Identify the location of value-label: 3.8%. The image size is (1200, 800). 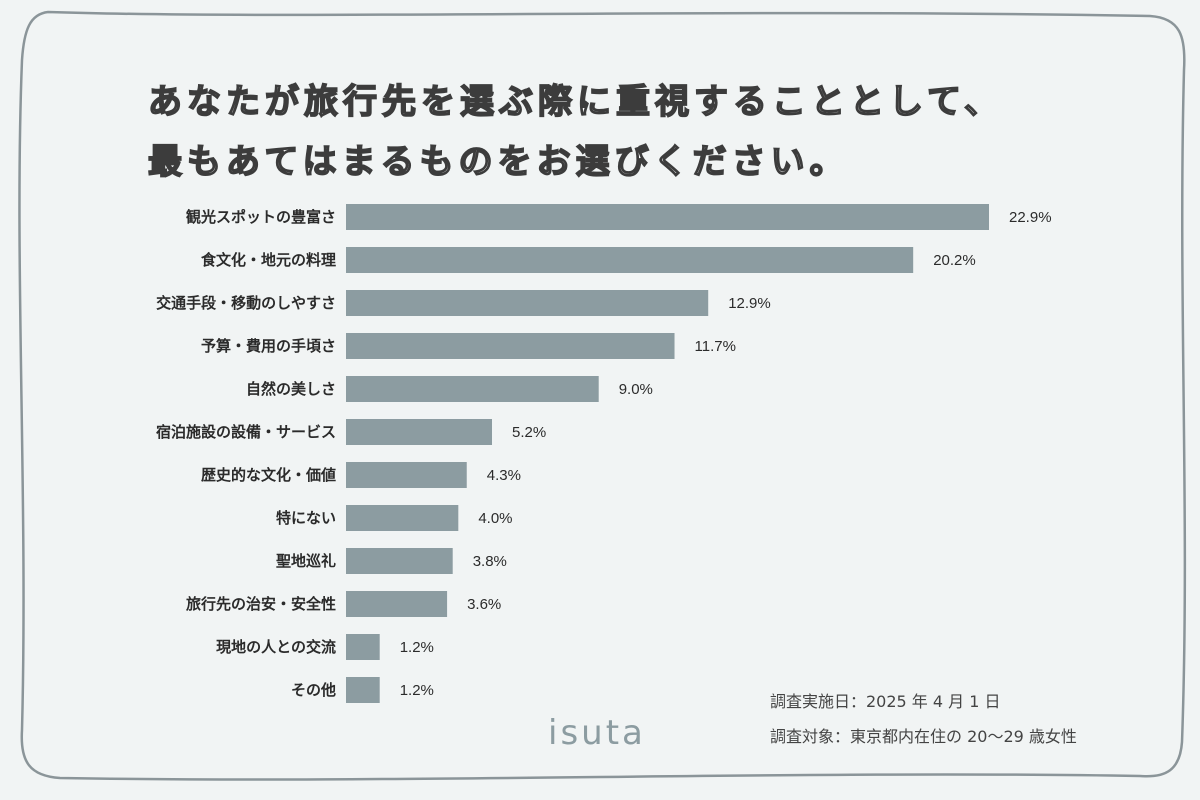
(490, 561).